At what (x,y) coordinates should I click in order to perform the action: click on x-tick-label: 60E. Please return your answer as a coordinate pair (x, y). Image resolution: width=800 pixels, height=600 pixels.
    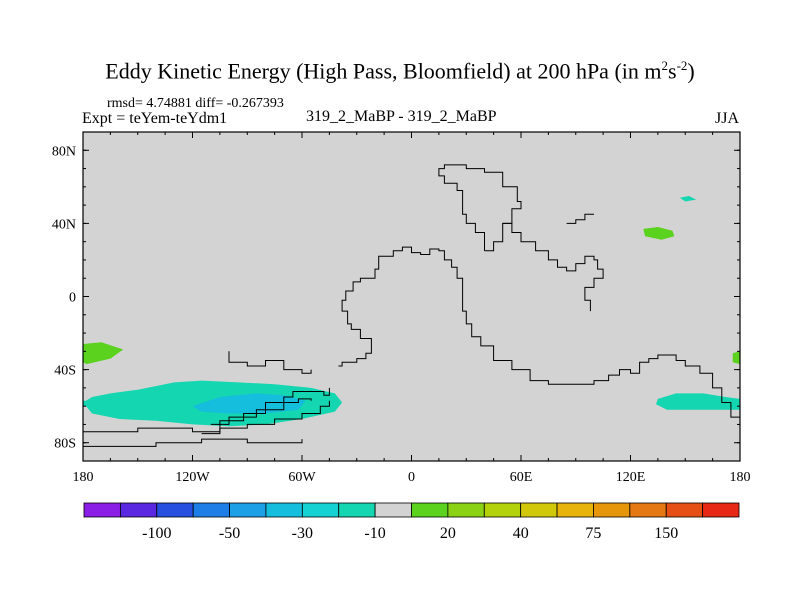
    Looking at the image, I should click on (521, 477).